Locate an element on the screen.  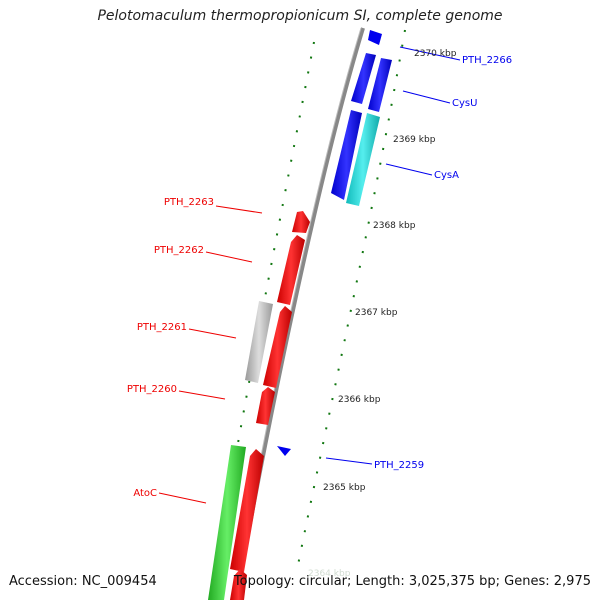
gene-arrow-pth2259 is located at coordinates (284, 451).